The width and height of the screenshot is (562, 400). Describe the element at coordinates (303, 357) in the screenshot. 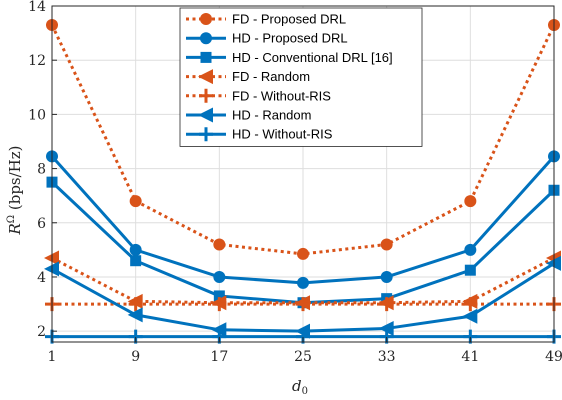

I see `x-tick-label: 25` at that location.